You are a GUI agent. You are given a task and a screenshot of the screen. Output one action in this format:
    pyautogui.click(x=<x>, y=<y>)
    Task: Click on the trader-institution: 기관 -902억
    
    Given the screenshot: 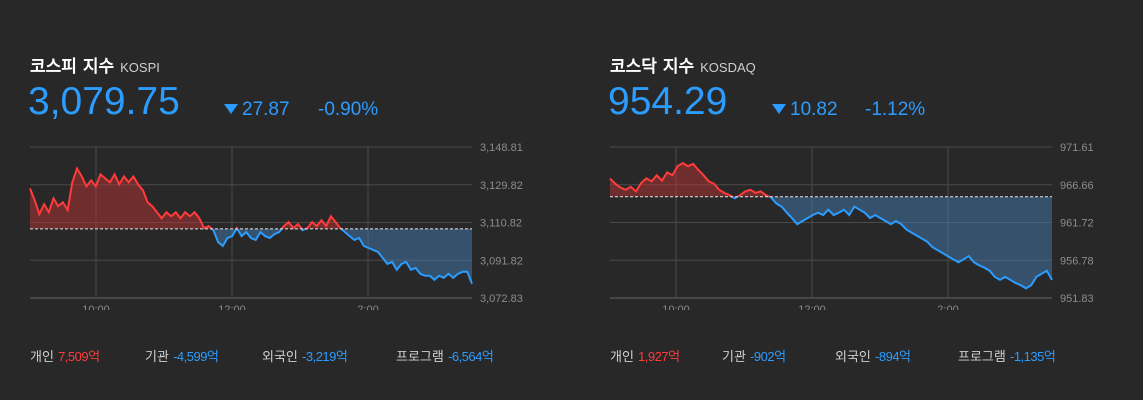 What is the action you would take?
    pyautogui.click(x=754, y=357)
    